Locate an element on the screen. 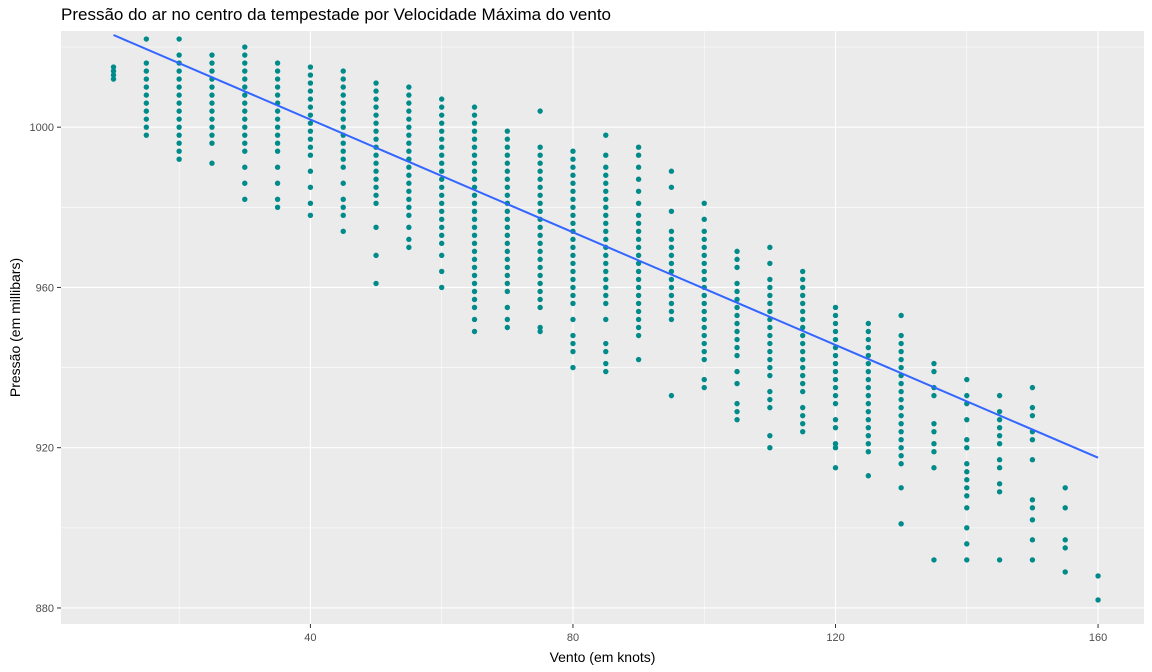 The height and width of the screenshot is (672, 1152). y-tick-label: 1000 is located at coordinates (42, 128).